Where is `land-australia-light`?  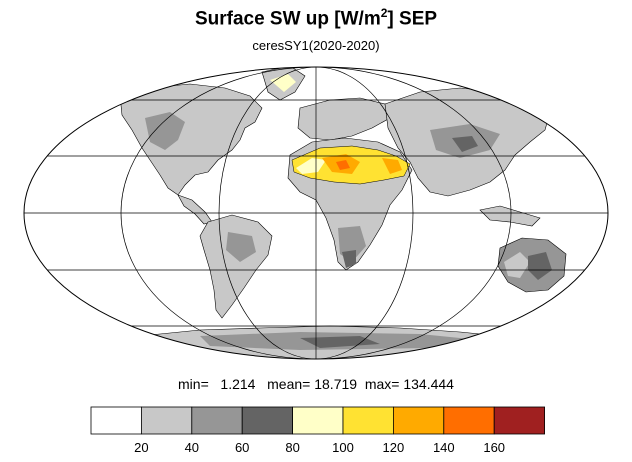 land-australia-light is located at coordinates (517, 265).